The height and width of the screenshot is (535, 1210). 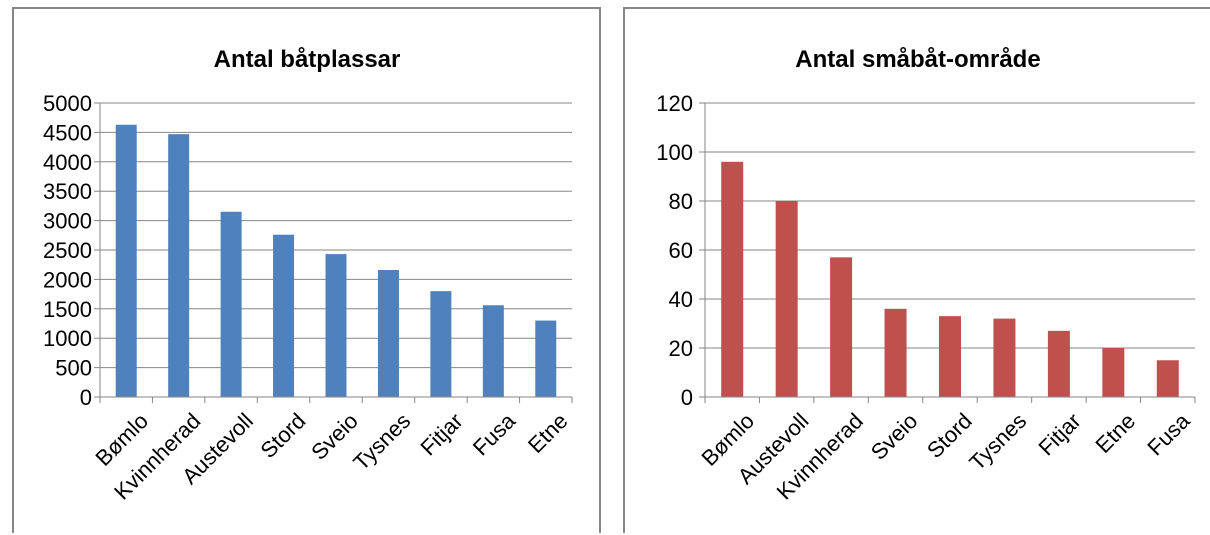 I want to click on y-tick-label: 60, so click(x=681, y=250).